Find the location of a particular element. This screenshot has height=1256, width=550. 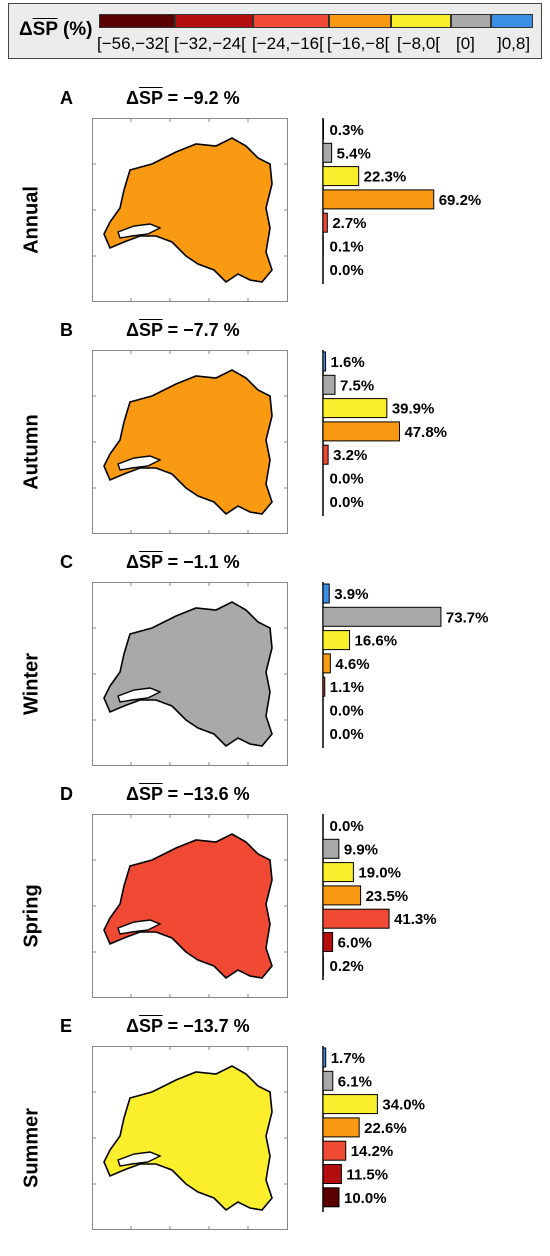

legend-label-1: [−56,−32[ is located at coordinates (133, 44).